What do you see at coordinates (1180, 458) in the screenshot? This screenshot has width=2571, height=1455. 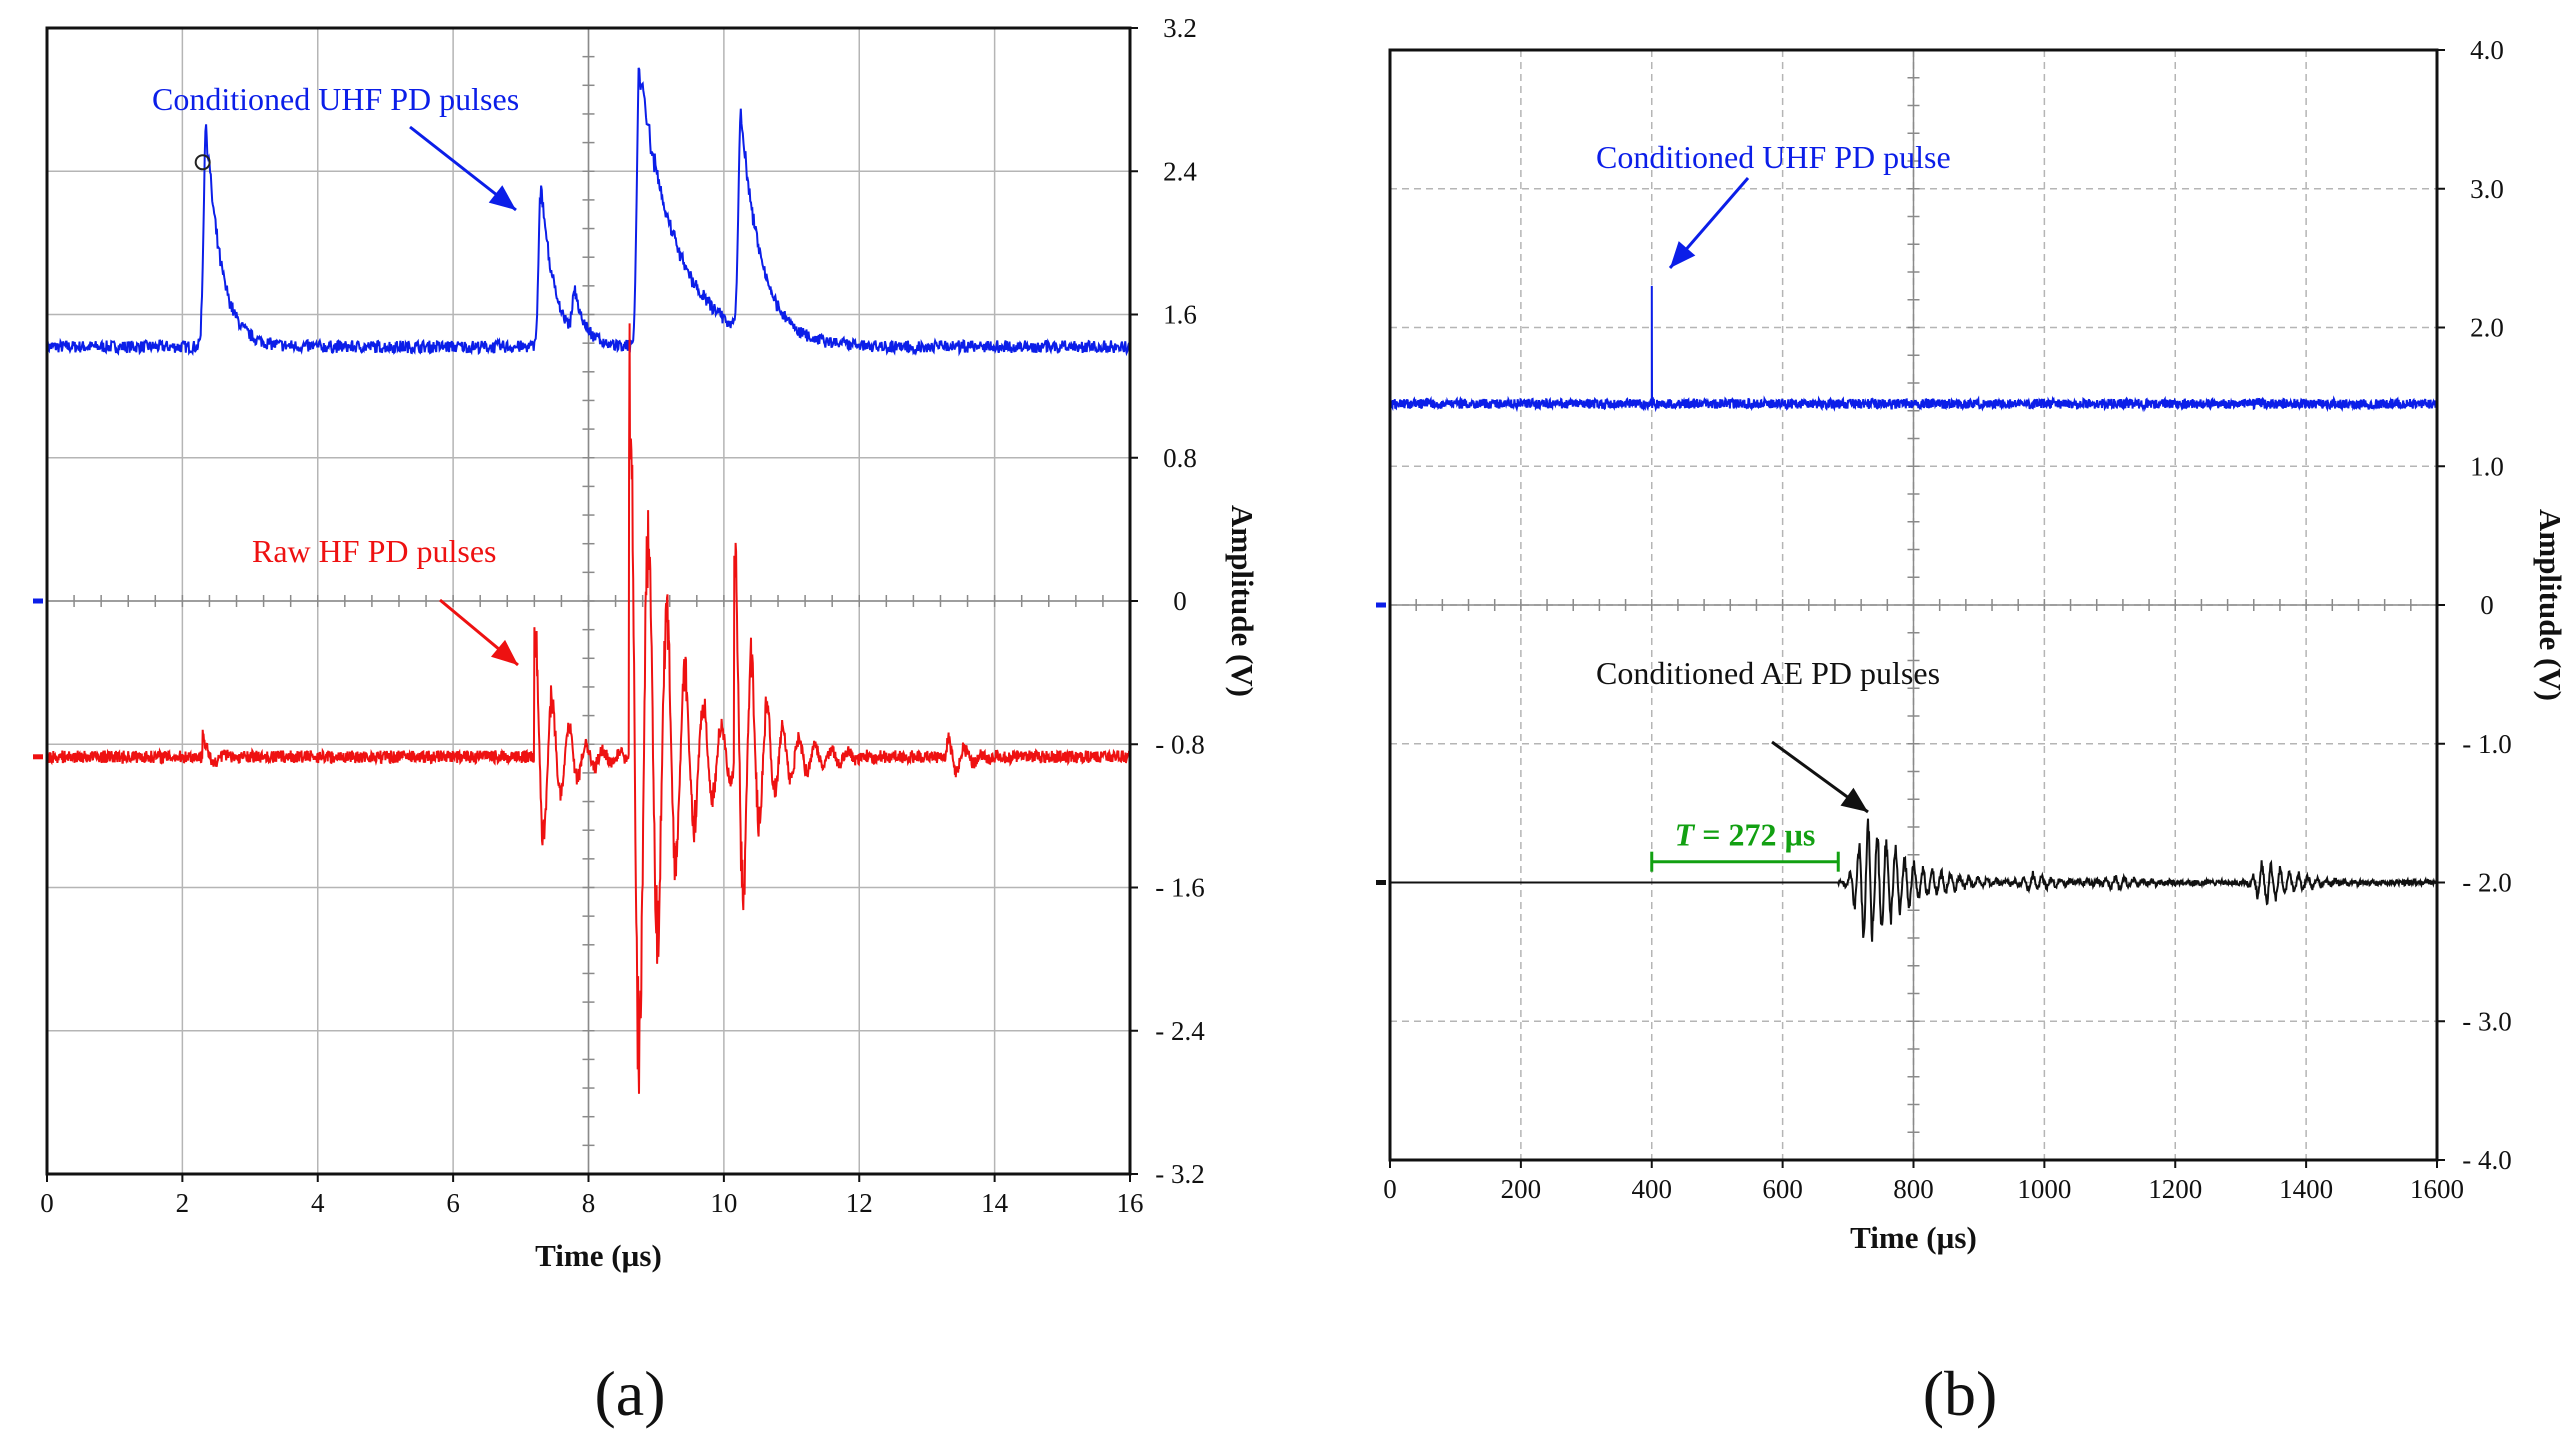 I see `a-y-tick-label: 0.8` at bounding box center [1180, 458].